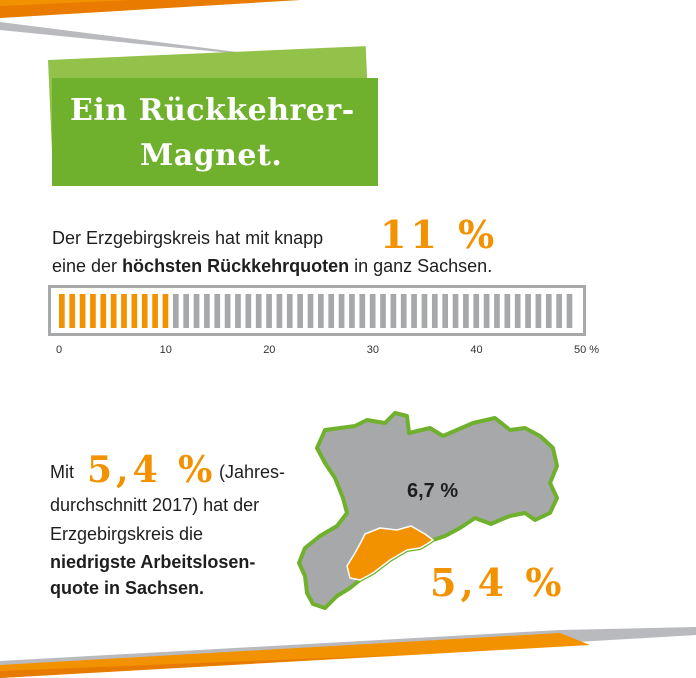 This screenshot has width=696, height=678. I want to click on title-line-1: Ein Rückkehrer-, so click(212, 110).